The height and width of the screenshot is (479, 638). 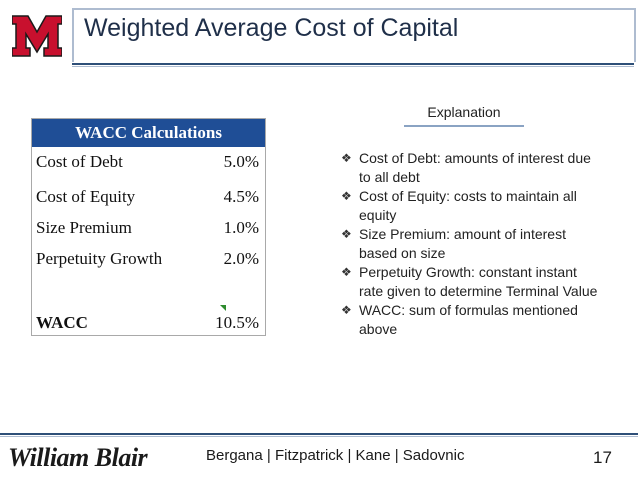 I want to click on footer-rule, so click(x=319, y=434).